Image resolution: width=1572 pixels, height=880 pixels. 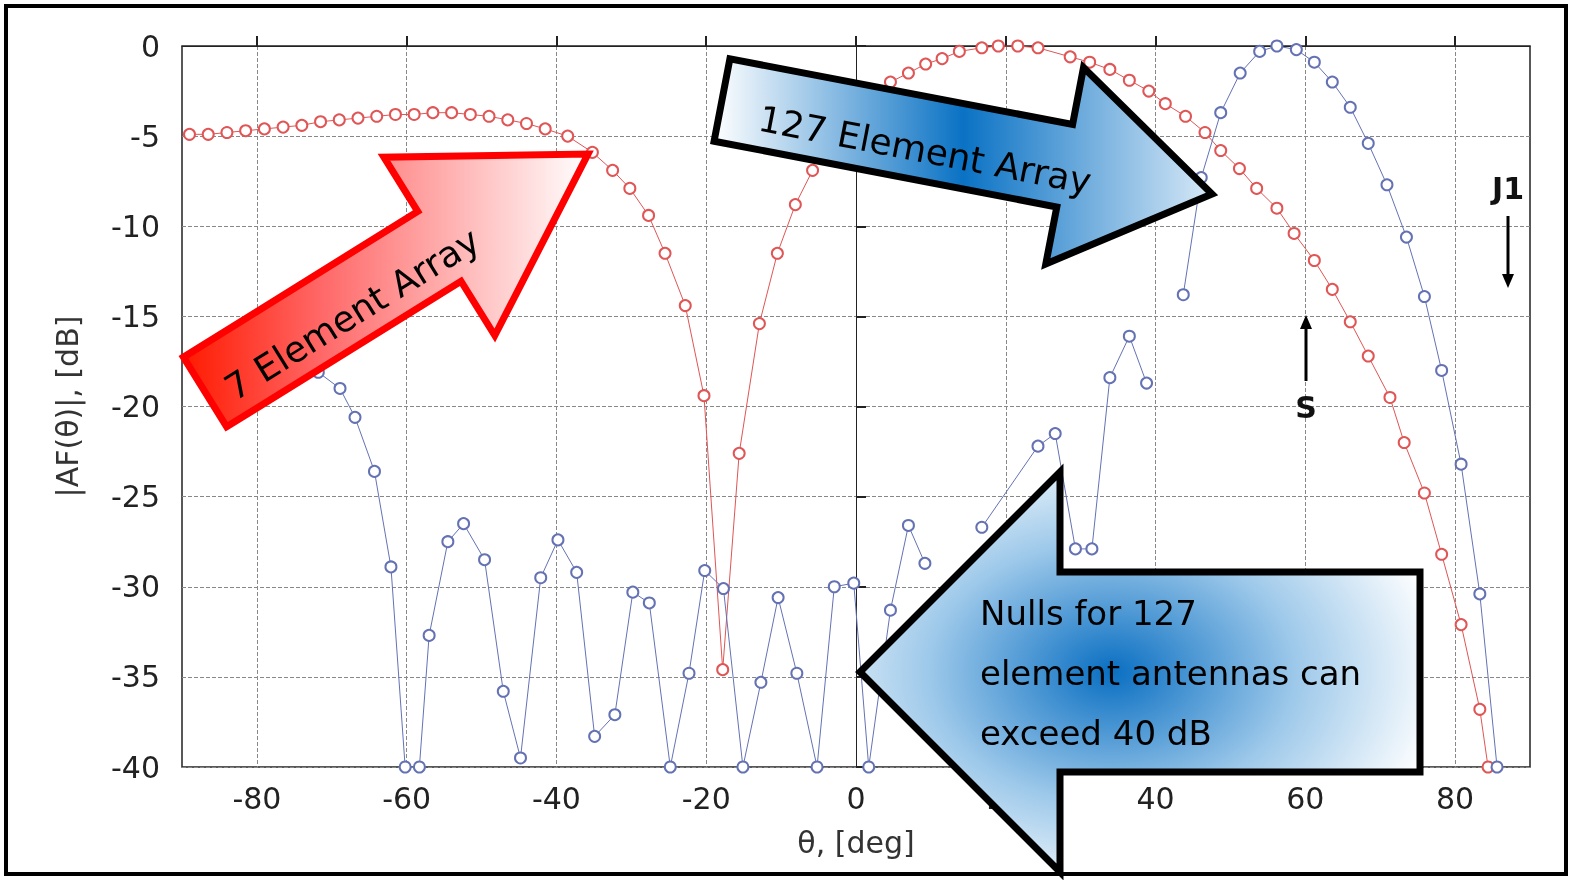 I want to click on x-tick-label: 40, so click(x=1155, y=798).